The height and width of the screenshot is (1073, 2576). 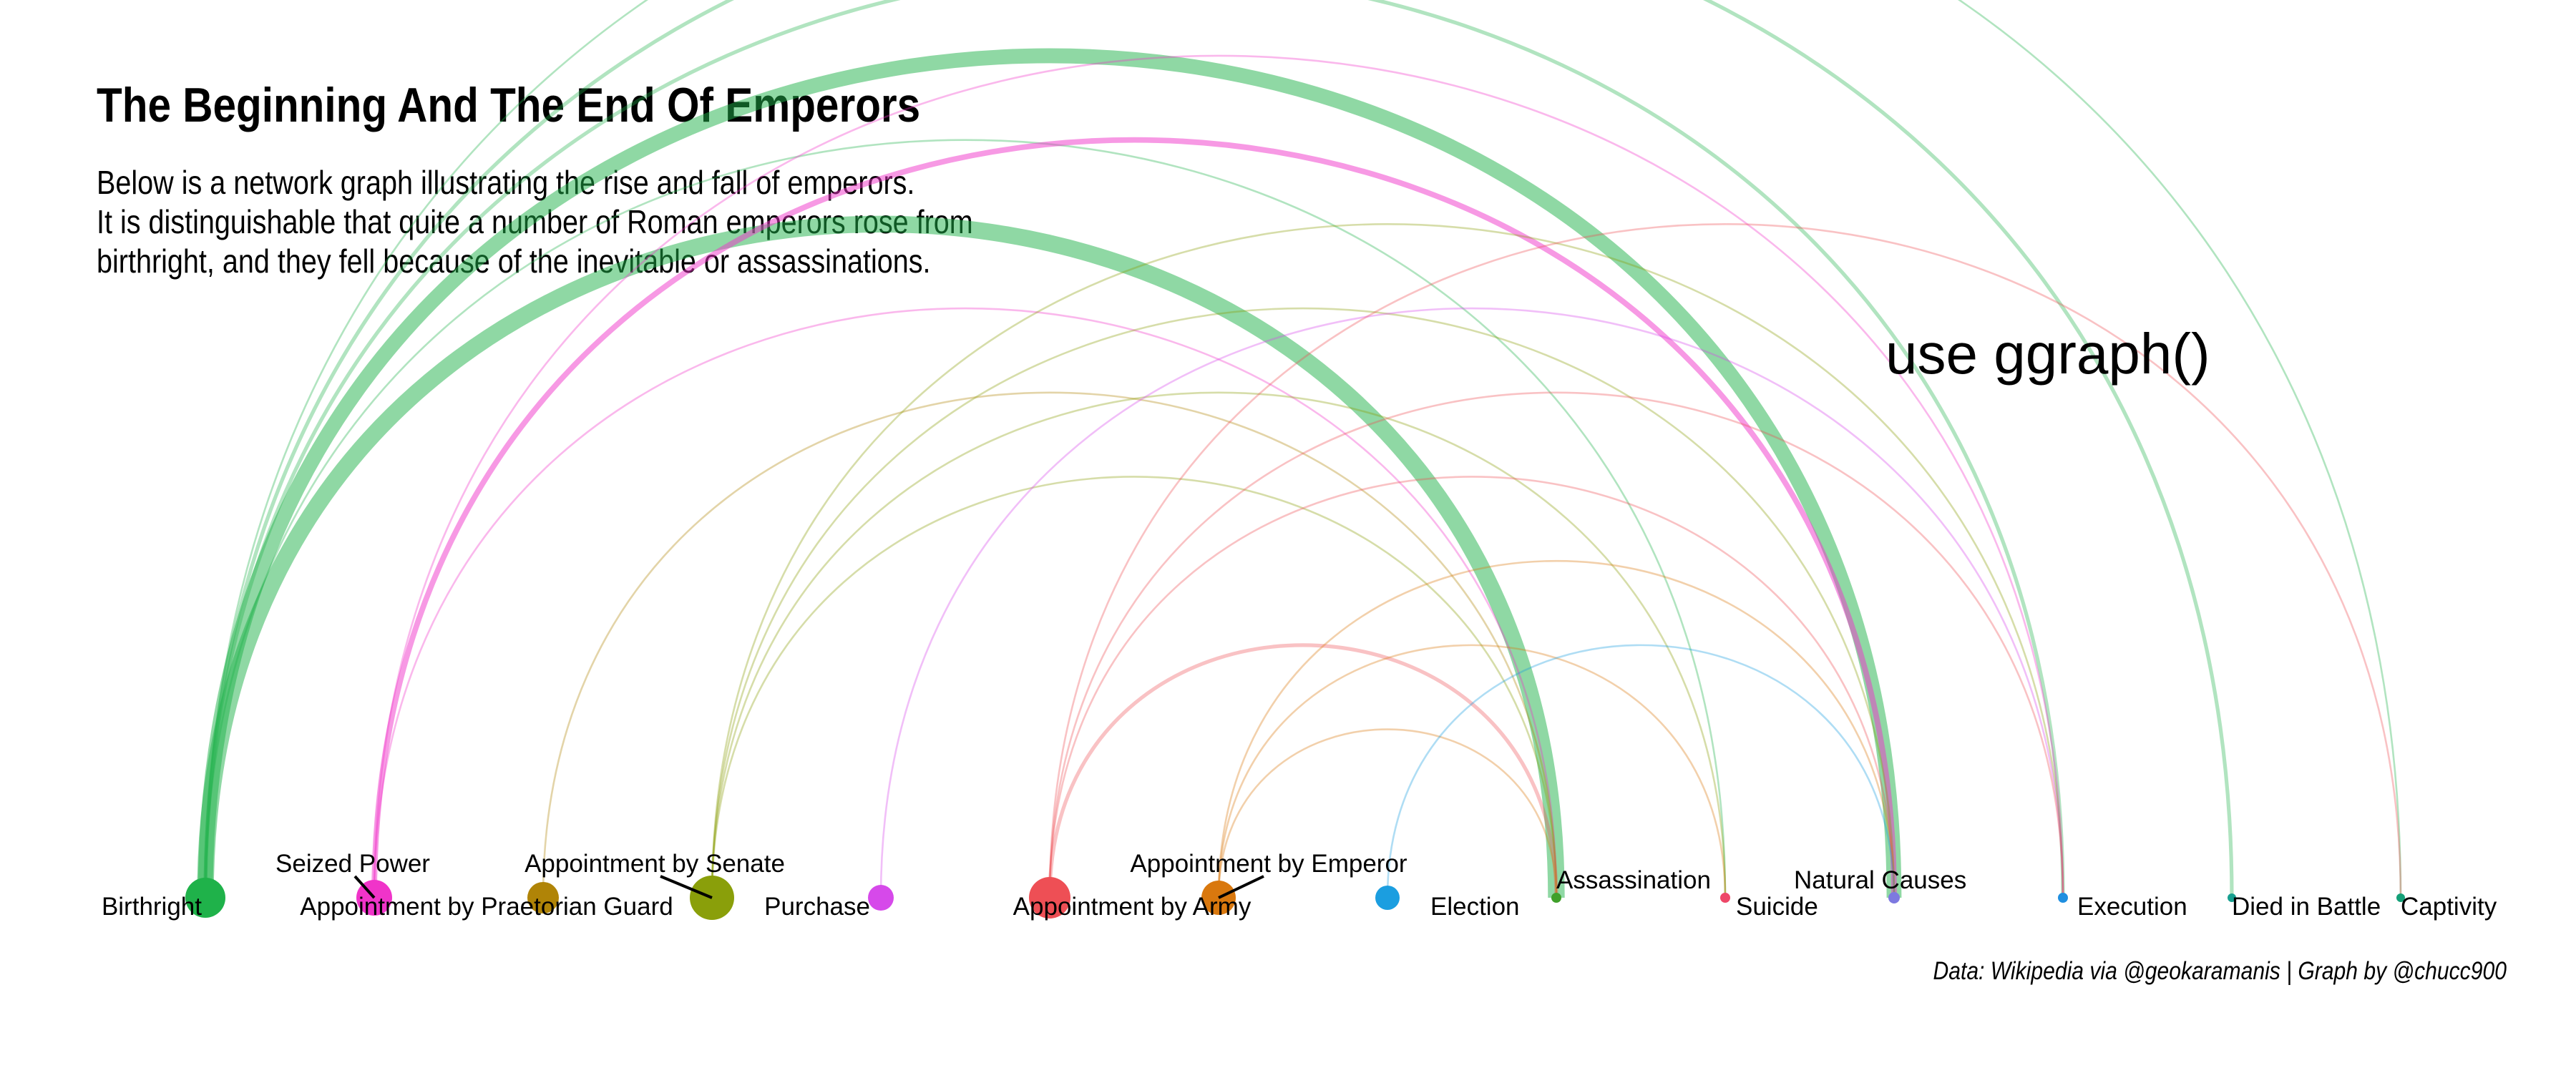 What do you see at coordinates (1241, 887) in the screenshot?
I see `leader-line-appointment-by-emperor` at bounding box center [1241, 887].